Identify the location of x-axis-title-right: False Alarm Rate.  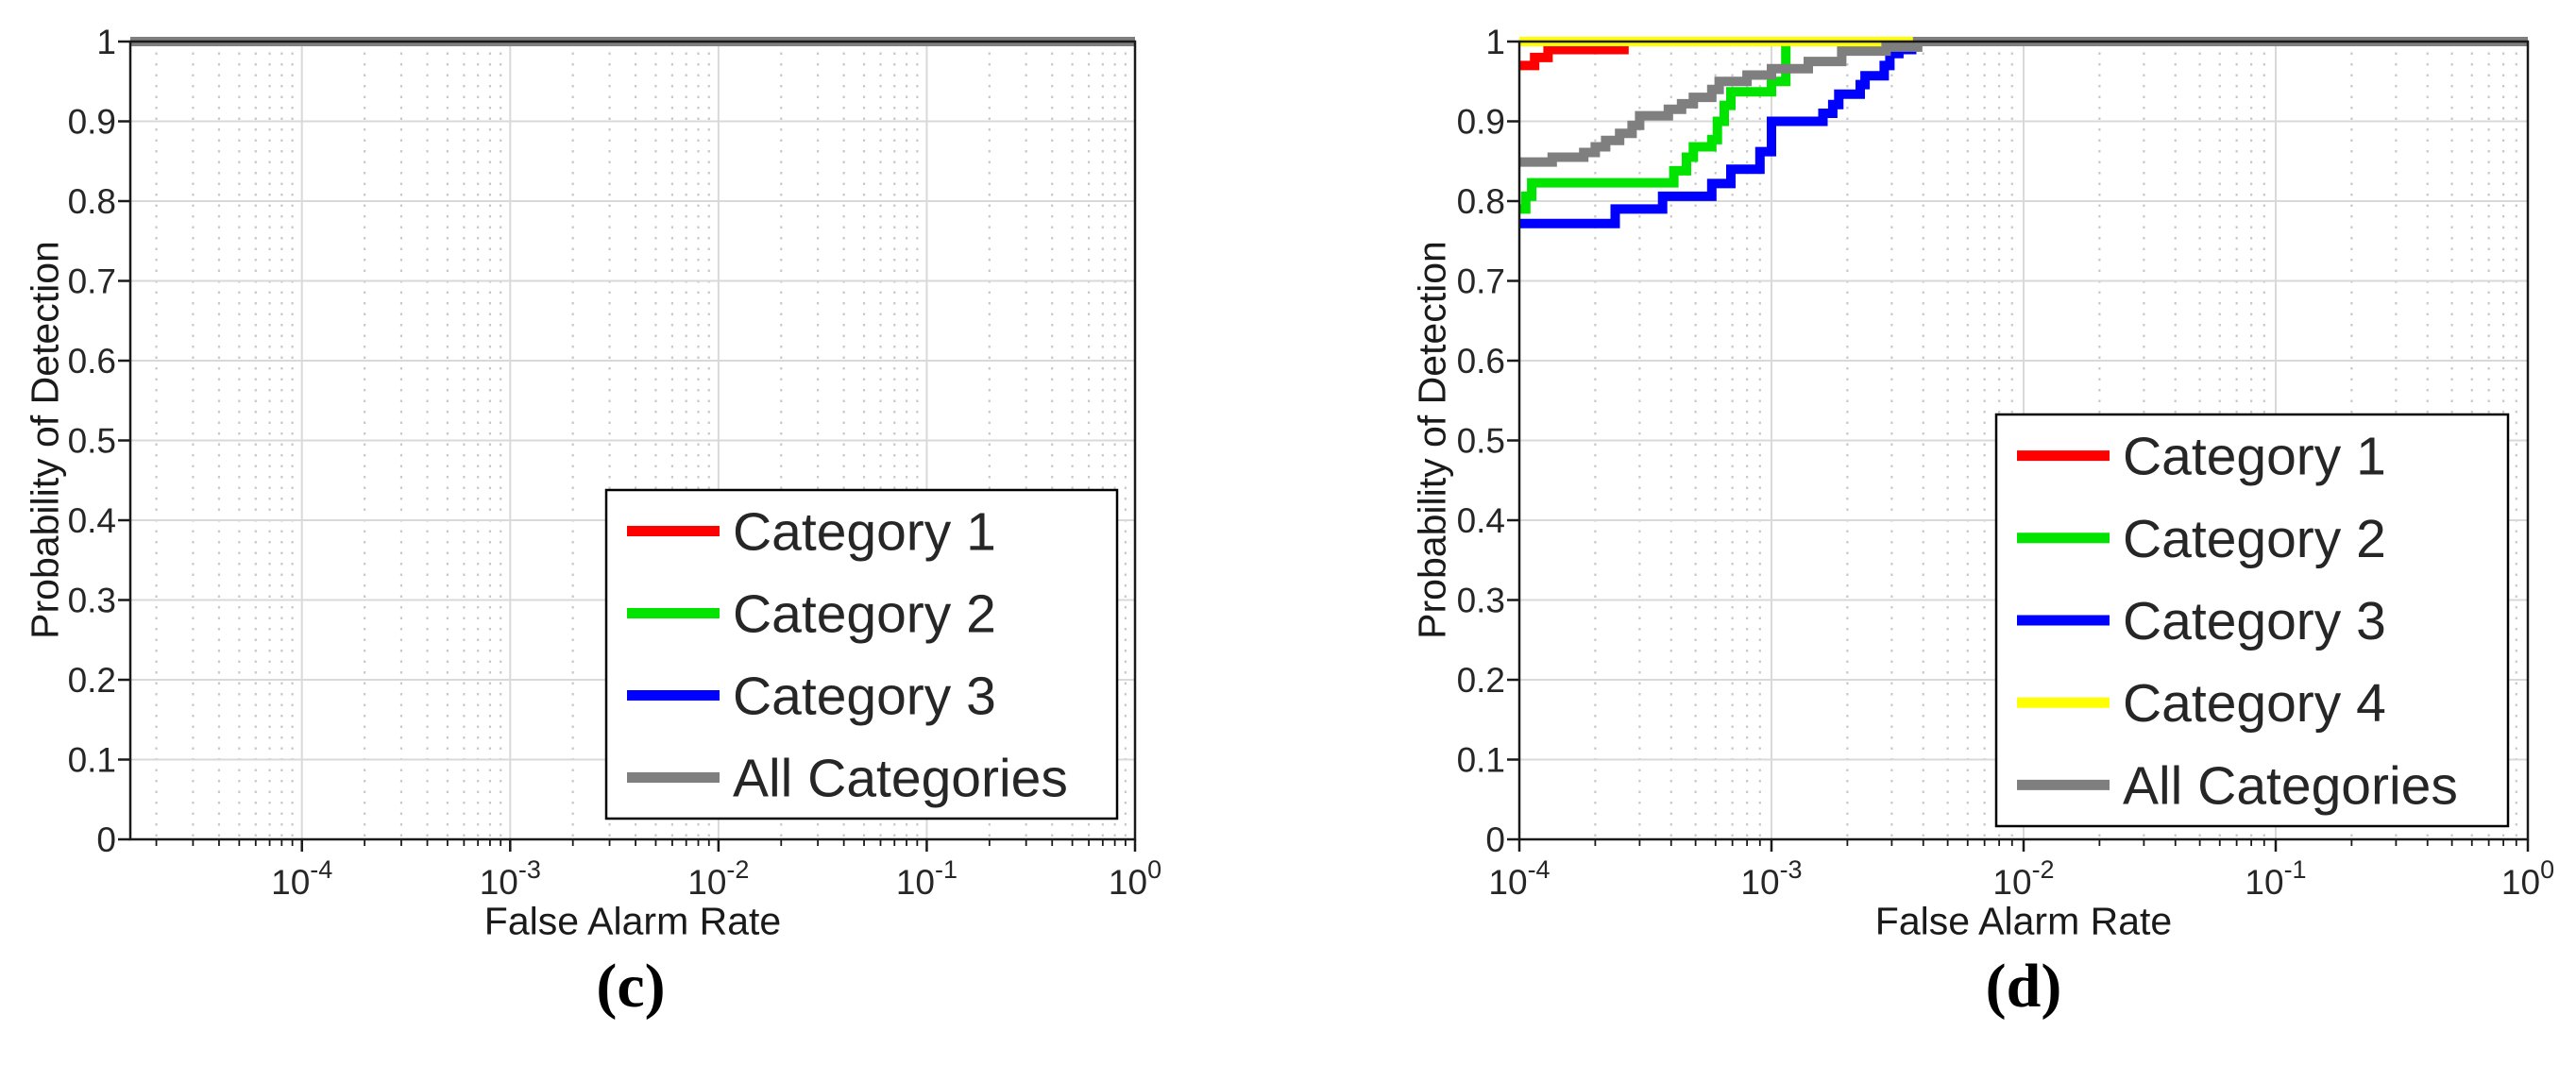
(2023, 921).